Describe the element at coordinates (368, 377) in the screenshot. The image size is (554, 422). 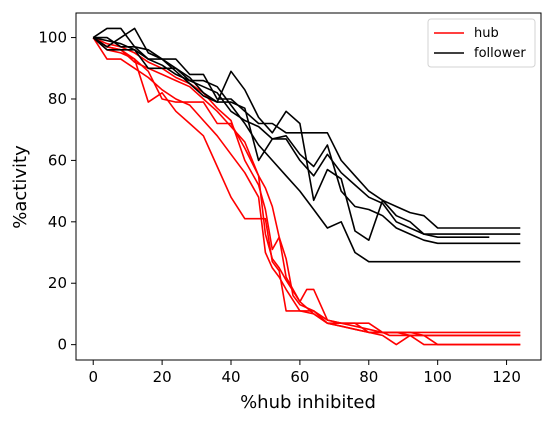
I see `x-tick-label-4: 80` at that location.